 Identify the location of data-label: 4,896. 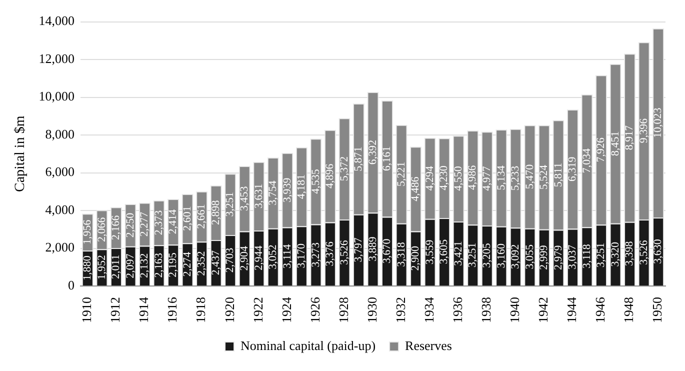
(330, 175).